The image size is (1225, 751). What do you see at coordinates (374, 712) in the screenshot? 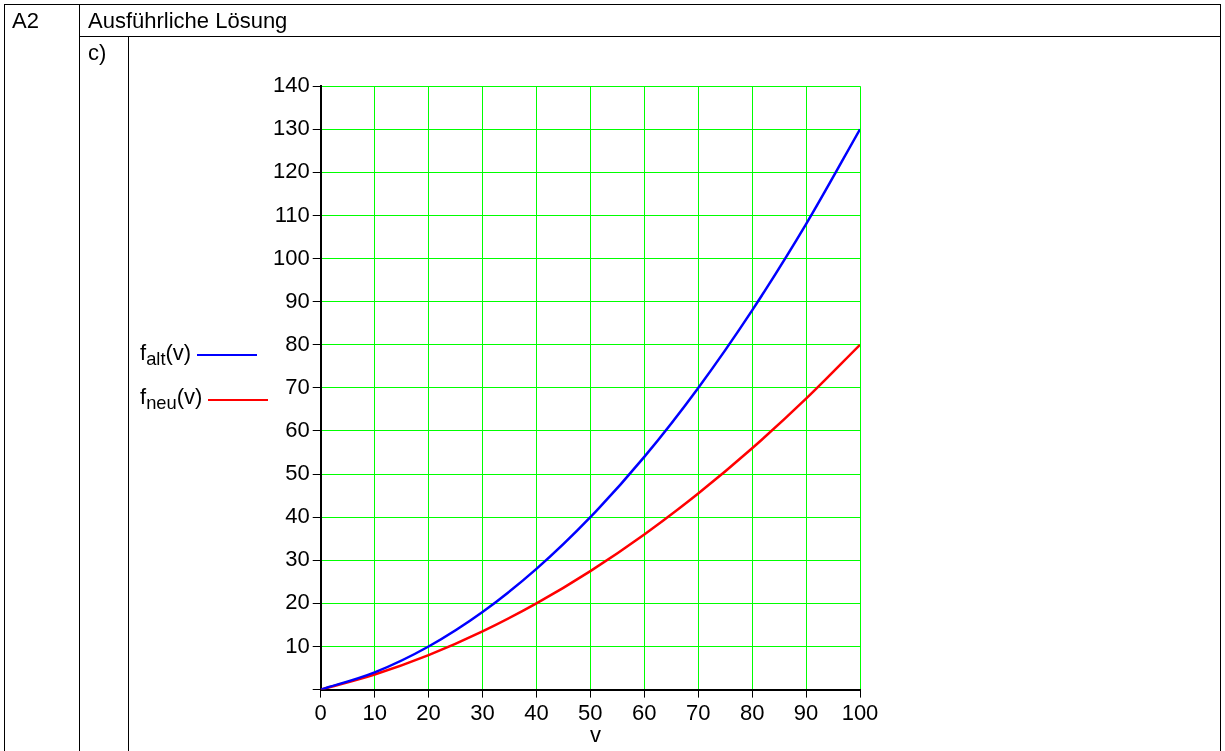
I see `x-tick-label: 10` at bounding box center [374, 712].